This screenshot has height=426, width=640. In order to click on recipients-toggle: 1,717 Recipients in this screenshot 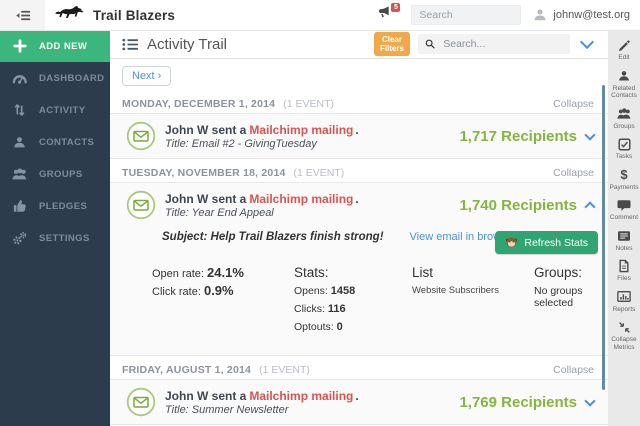, I will do `click(527, 136)`.